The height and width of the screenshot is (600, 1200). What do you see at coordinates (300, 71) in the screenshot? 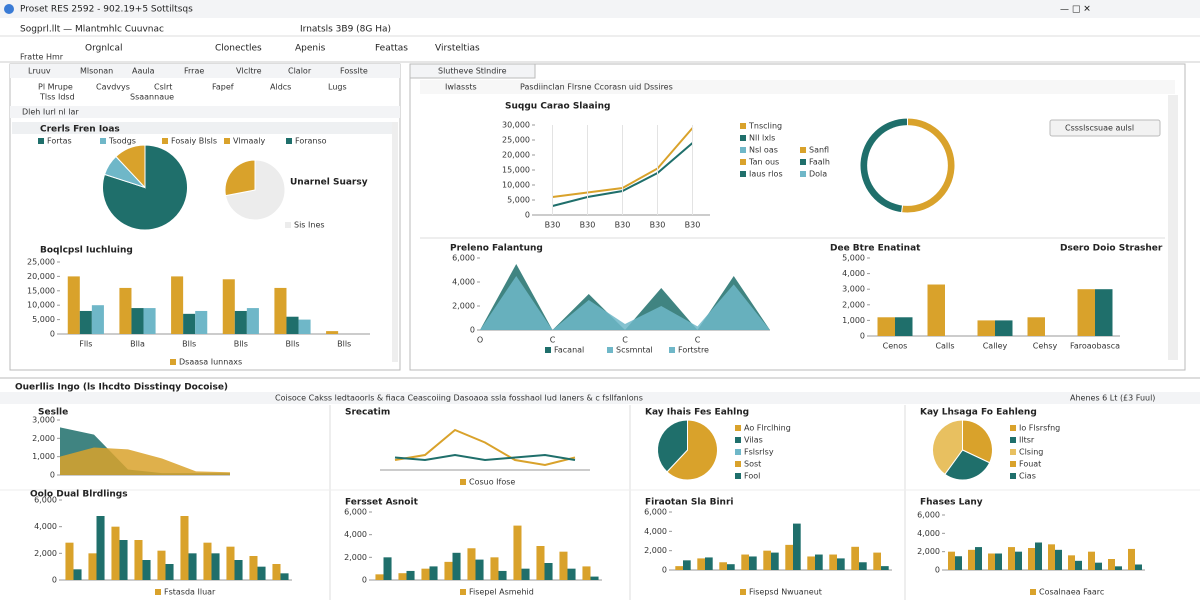
I see `tab-label: Clalor` at bounding box center [300, 71].